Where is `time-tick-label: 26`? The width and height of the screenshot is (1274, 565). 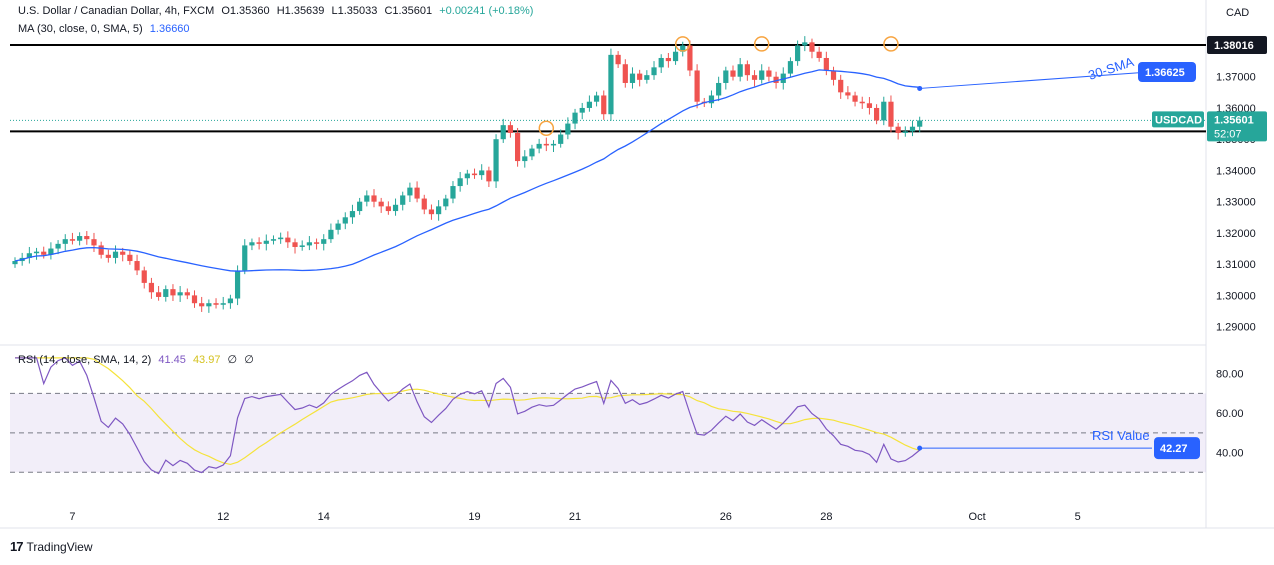 time-tick-label: 26 is located at coordinates (726, 517).